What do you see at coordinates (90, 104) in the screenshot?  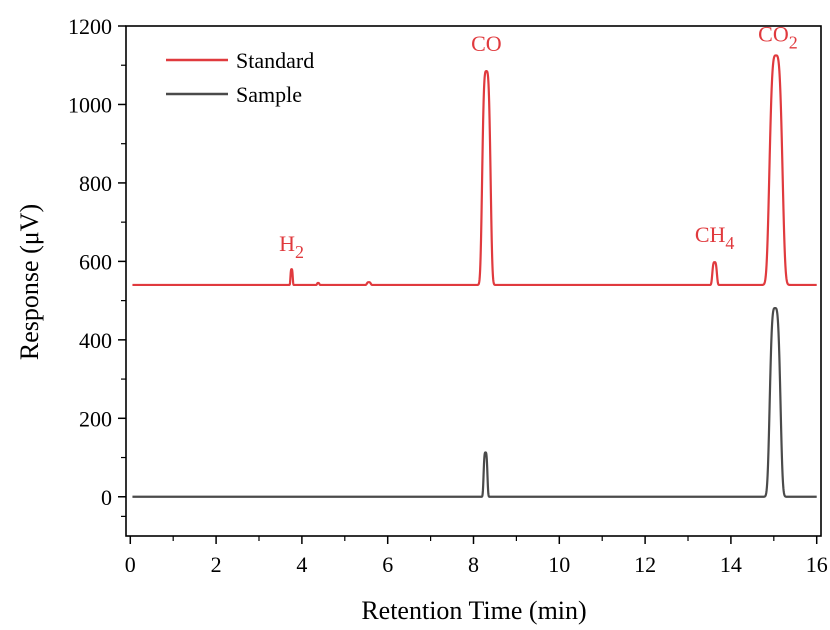 I see `y-tick-label: 1000` at bounding box center [90, 104].